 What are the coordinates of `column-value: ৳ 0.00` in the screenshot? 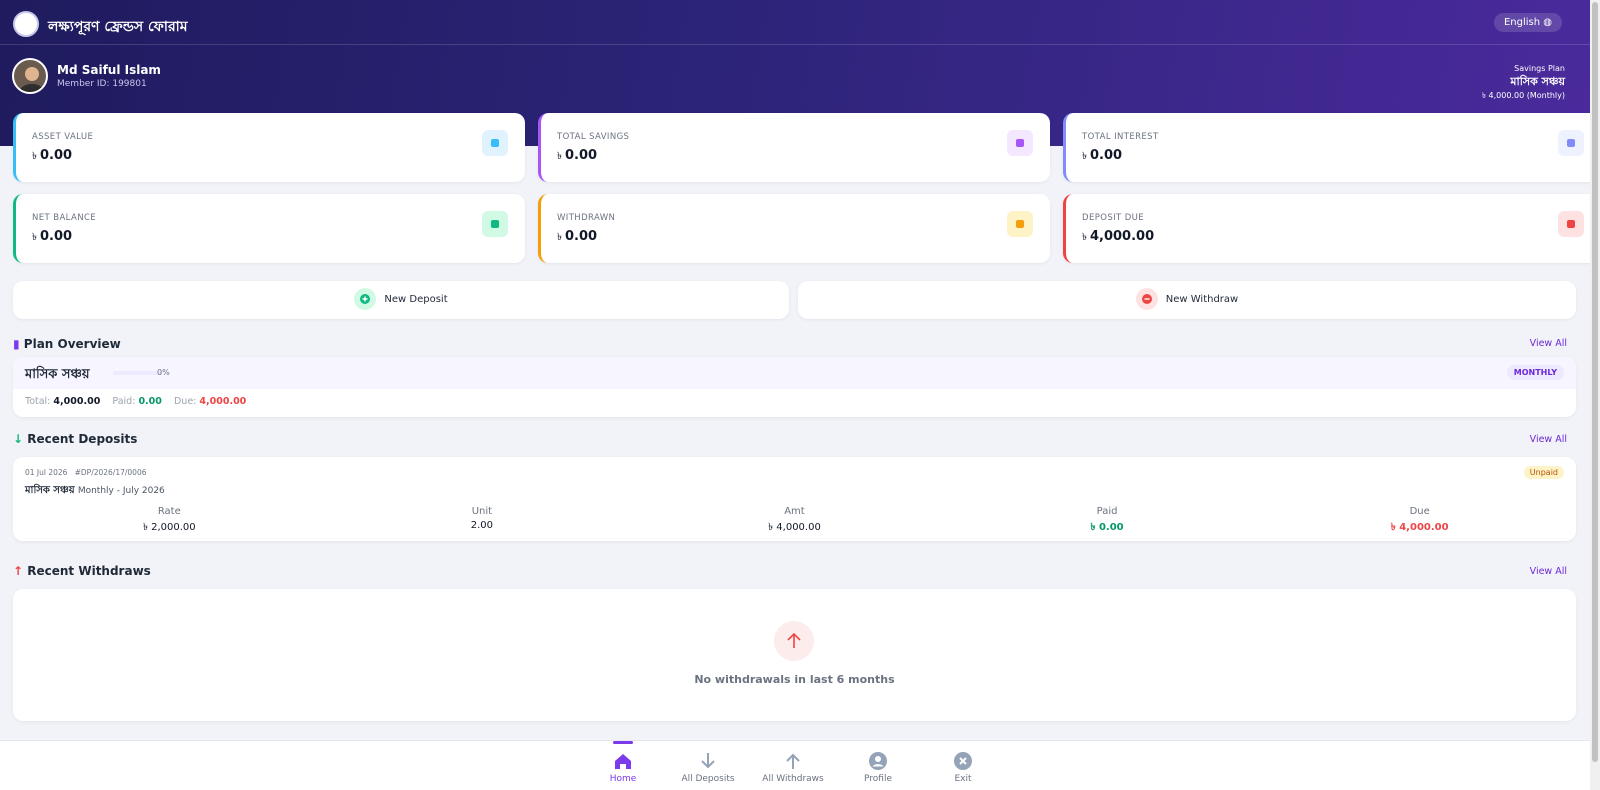 It's located at (1107, 527).